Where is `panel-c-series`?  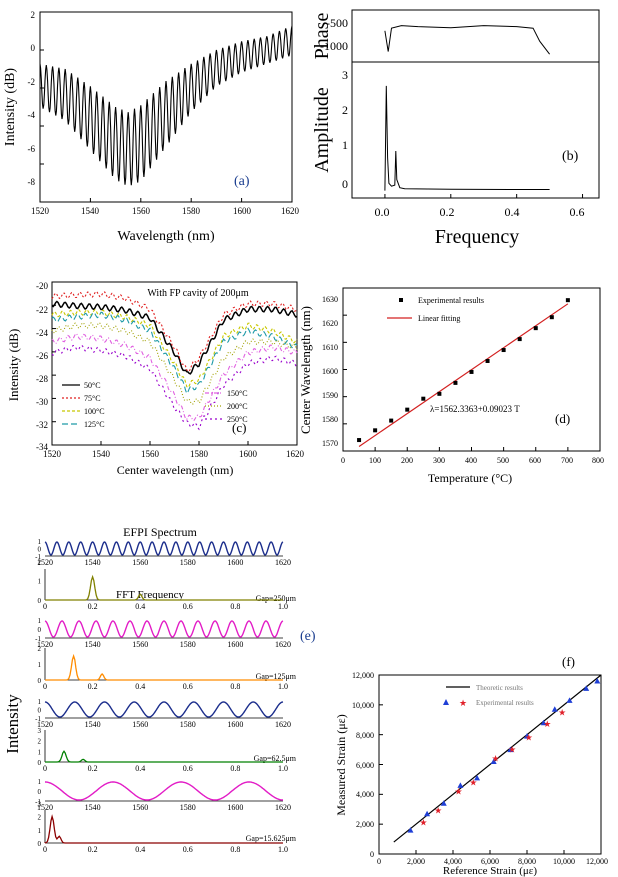 panel-c-series is located at coordinates (174, 360).